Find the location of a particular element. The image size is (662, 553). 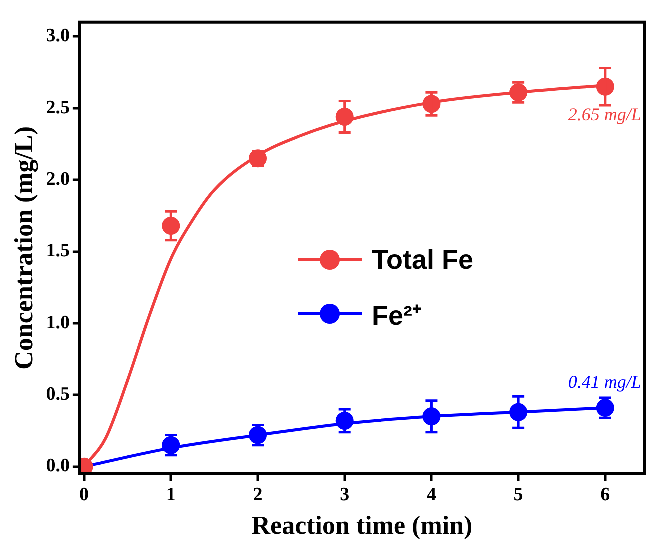

y-tick-label: 0.0 is located at coordinates (58, 466).